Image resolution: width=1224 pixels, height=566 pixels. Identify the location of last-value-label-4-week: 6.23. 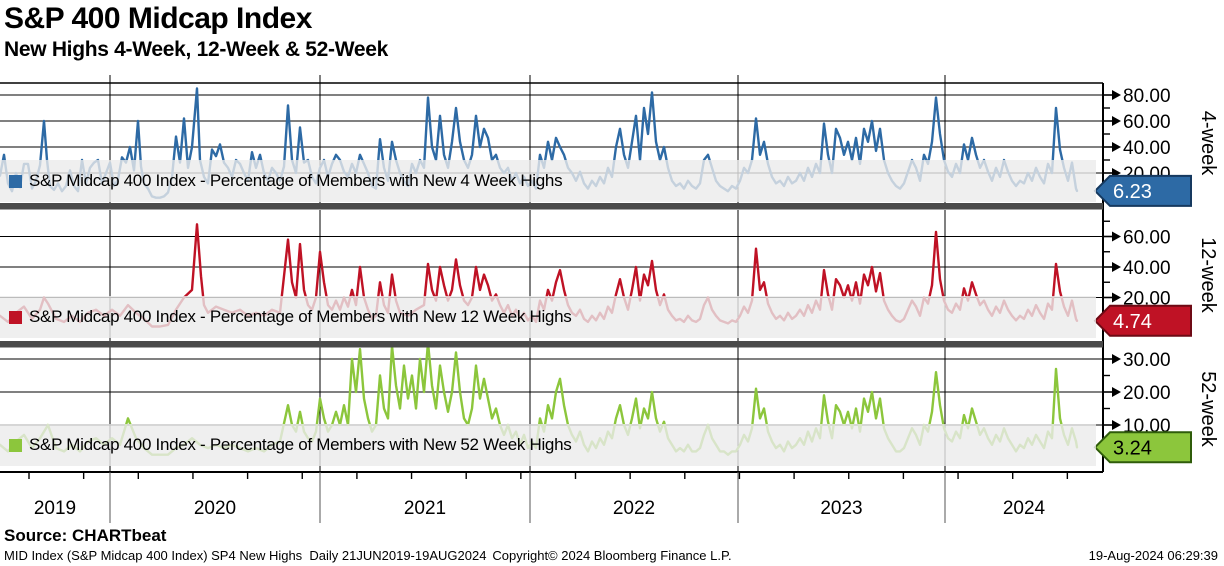
(1132, 192).